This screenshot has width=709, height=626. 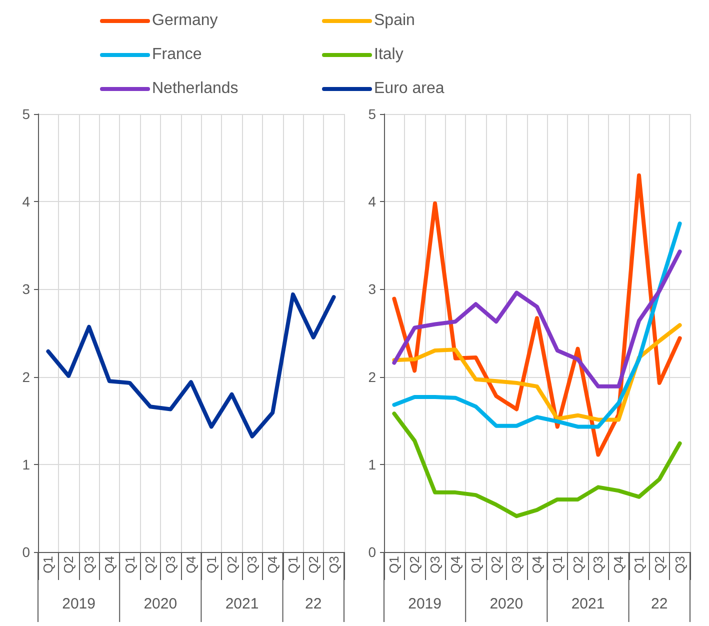 What do you see at coordinates (394, 21) in the screenshot?
I see `legend-label: Spain` at bounding box center [394, 21].